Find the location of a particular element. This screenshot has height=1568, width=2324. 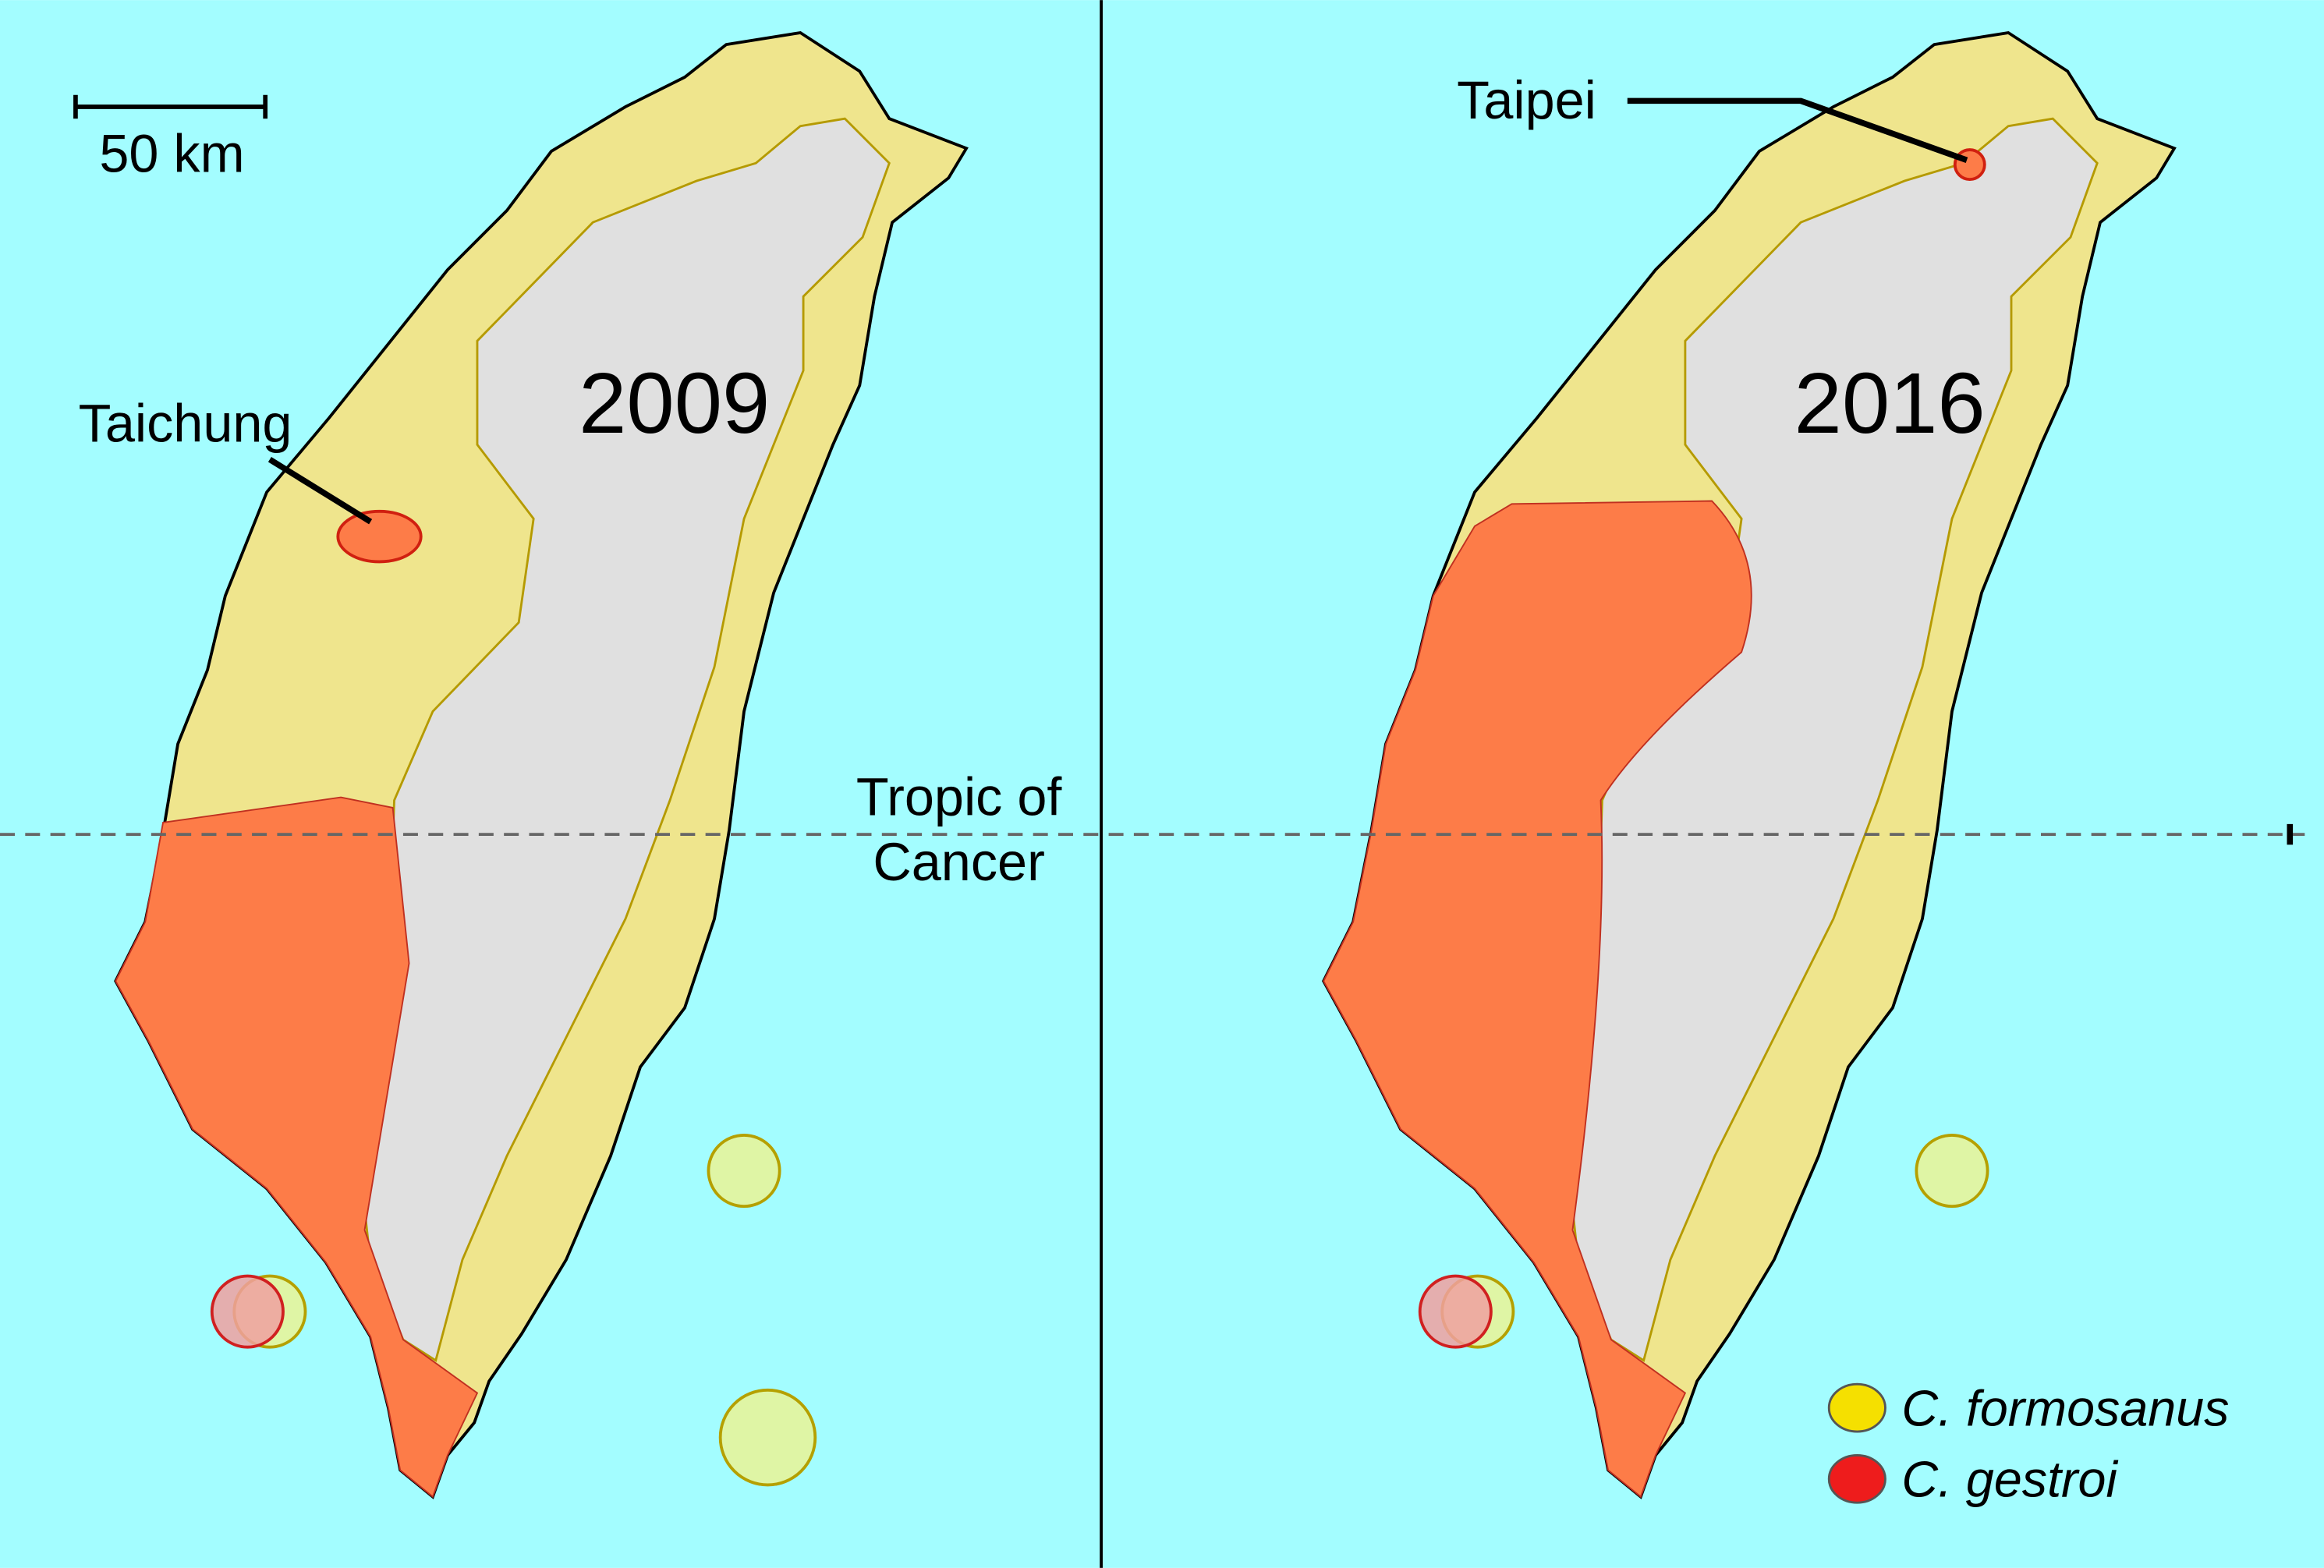

city-label: Taichung is located at coordinates (185, 423).